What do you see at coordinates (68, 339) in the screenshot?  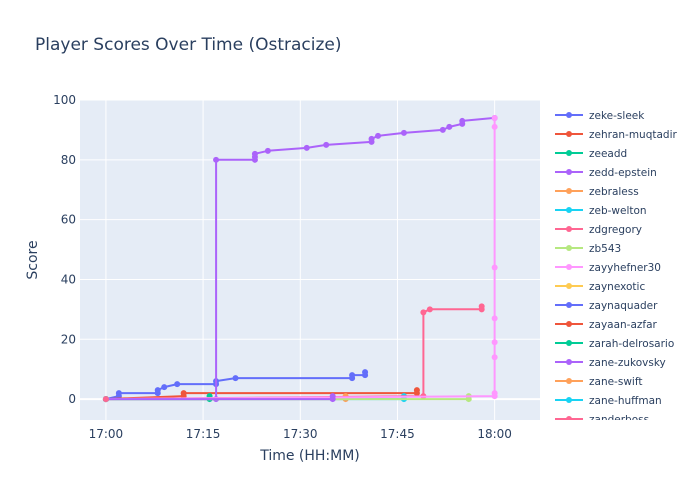 I see `y-tick-label: 20` at bounding box center [68, 339].